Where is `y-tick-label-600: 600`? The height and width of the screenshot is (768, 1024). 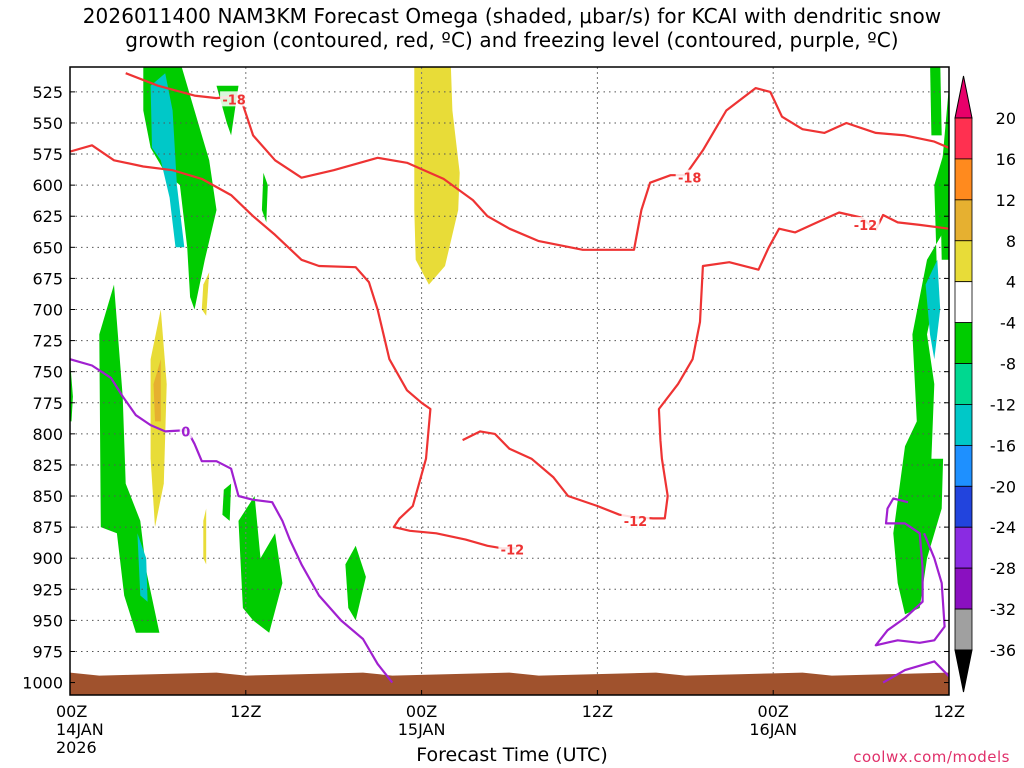
y-tick-label-600: 600 is located at coordinates (47, 185).